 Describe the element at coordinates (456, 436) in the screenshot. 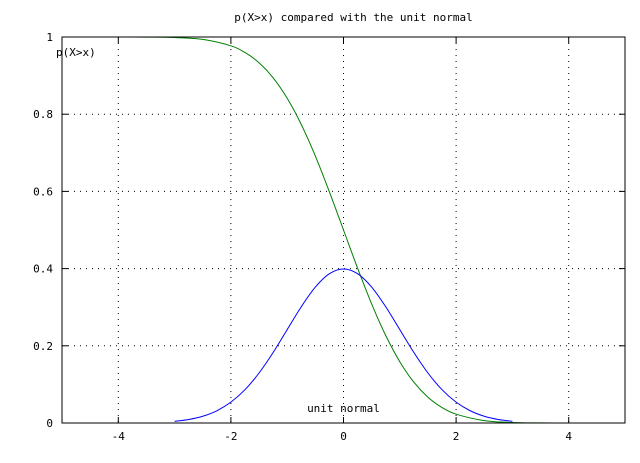

I see `x-tick-label: 2` at that location.